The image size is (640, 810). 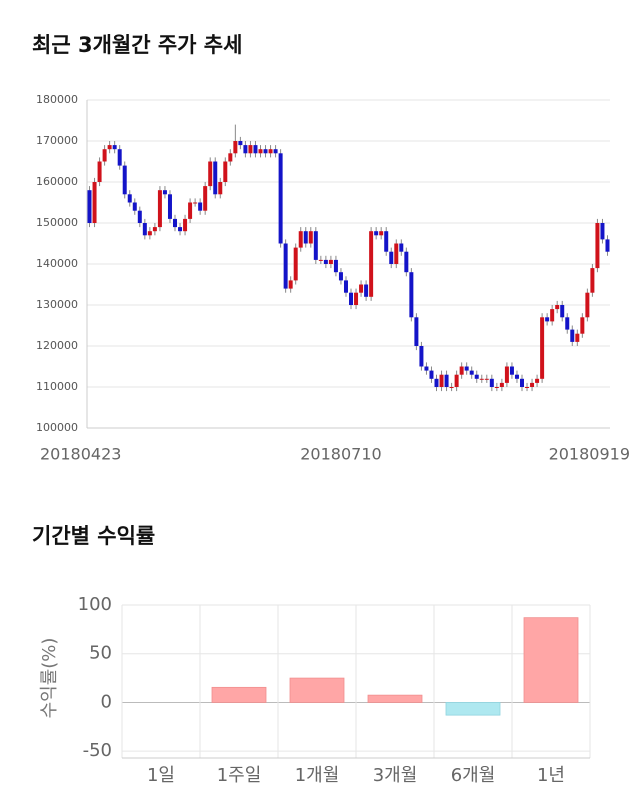 I want to click on y-tick-label: 170000, so click(x=57, y=140).